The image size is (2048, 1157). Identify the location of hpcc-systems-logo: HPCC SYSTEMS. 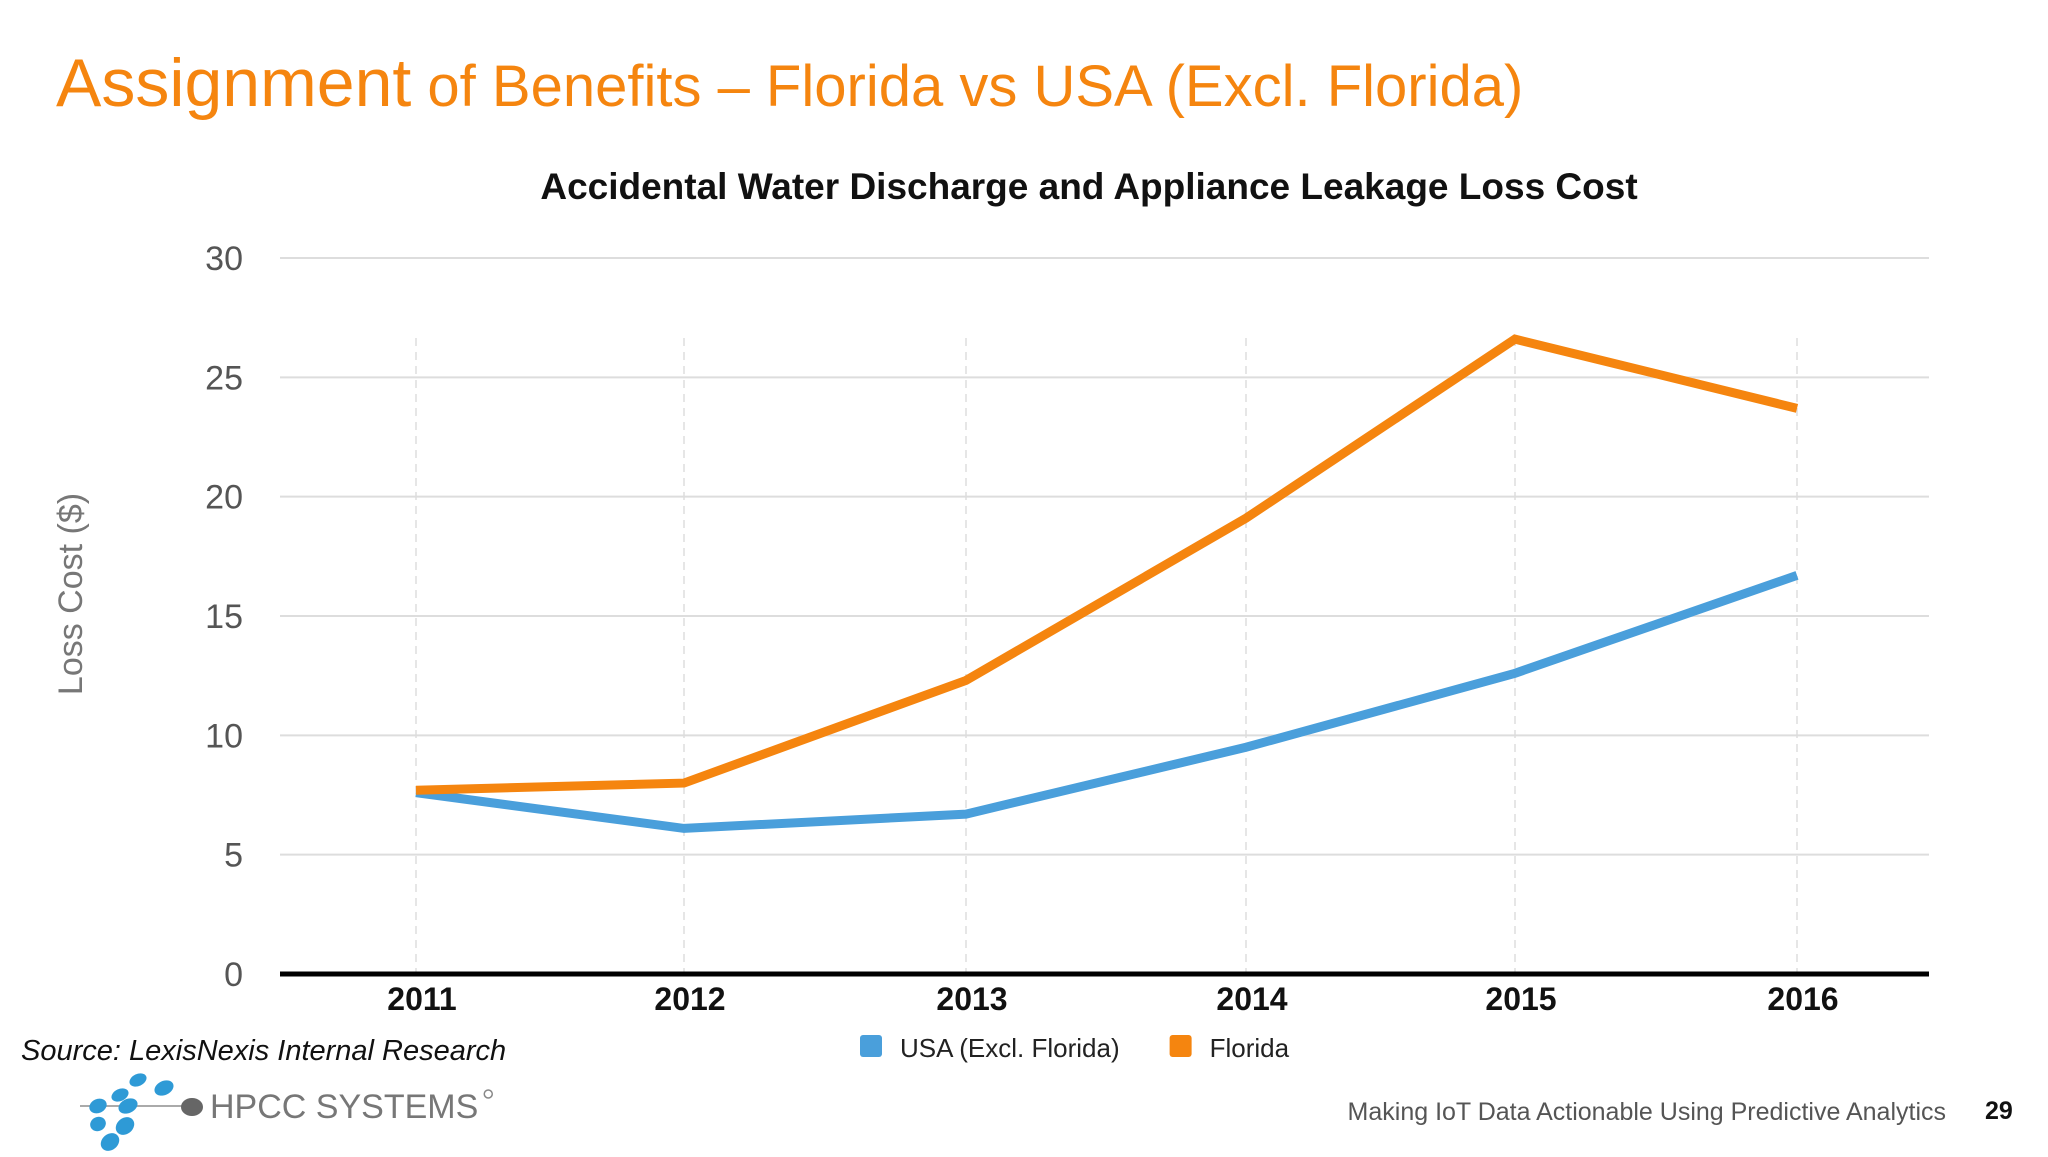
(300, 1114).